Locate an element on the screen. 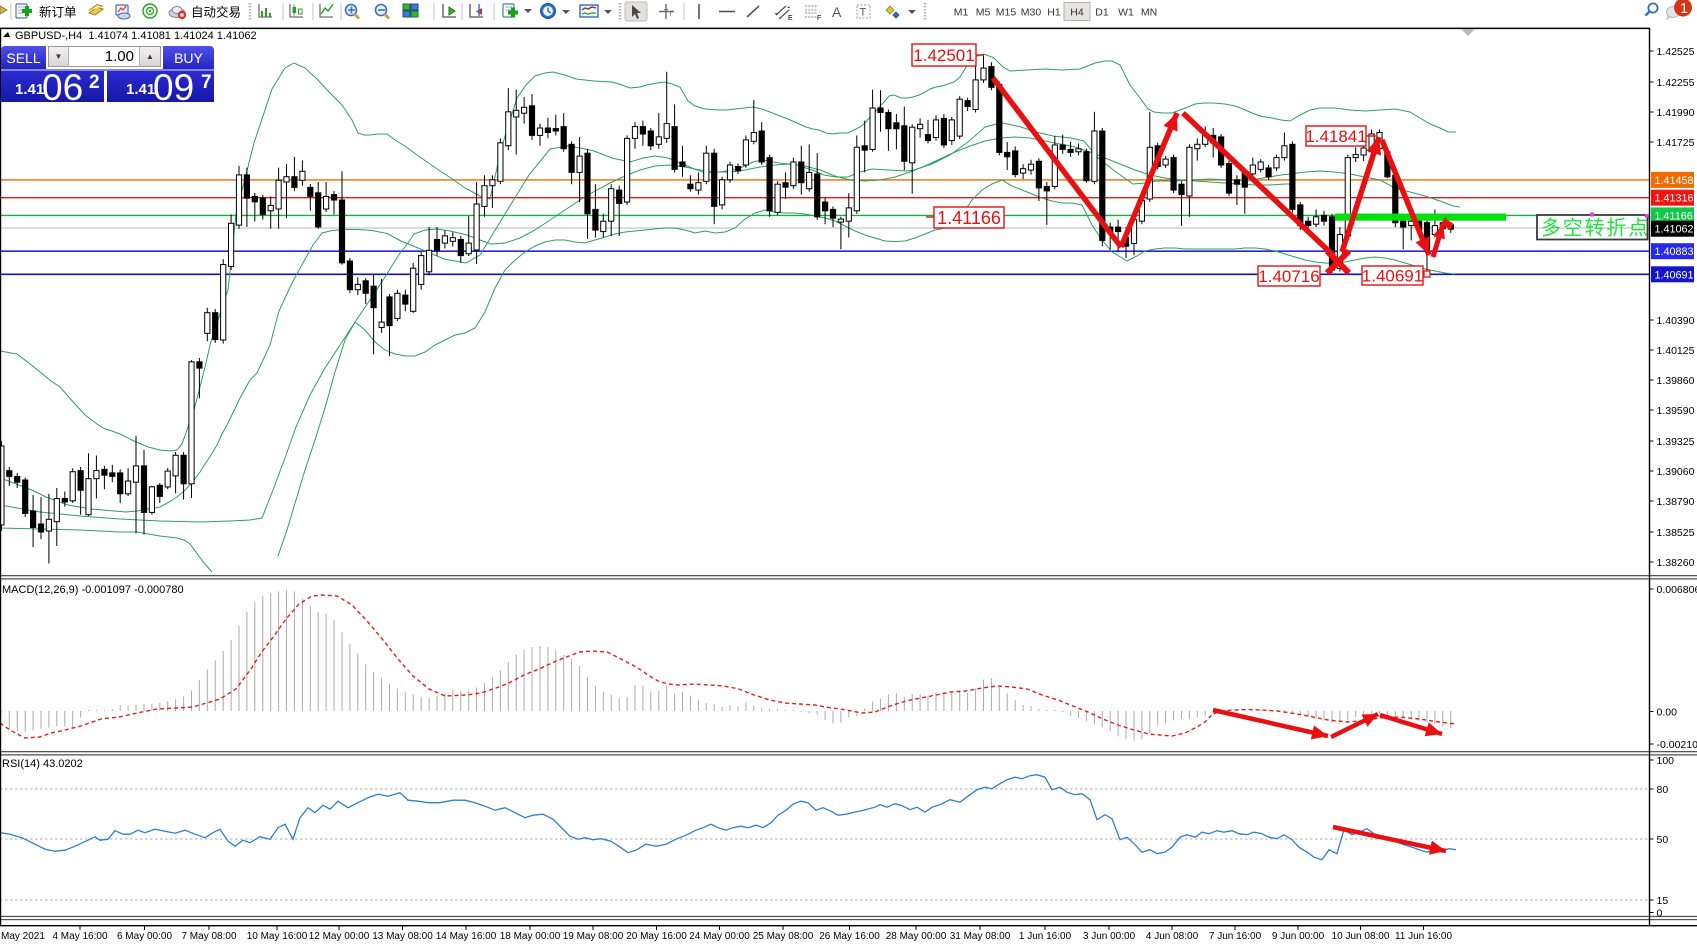 The image size is (1697, 947). svg-text: 1.41458 is located at coordinates (1674, 181).